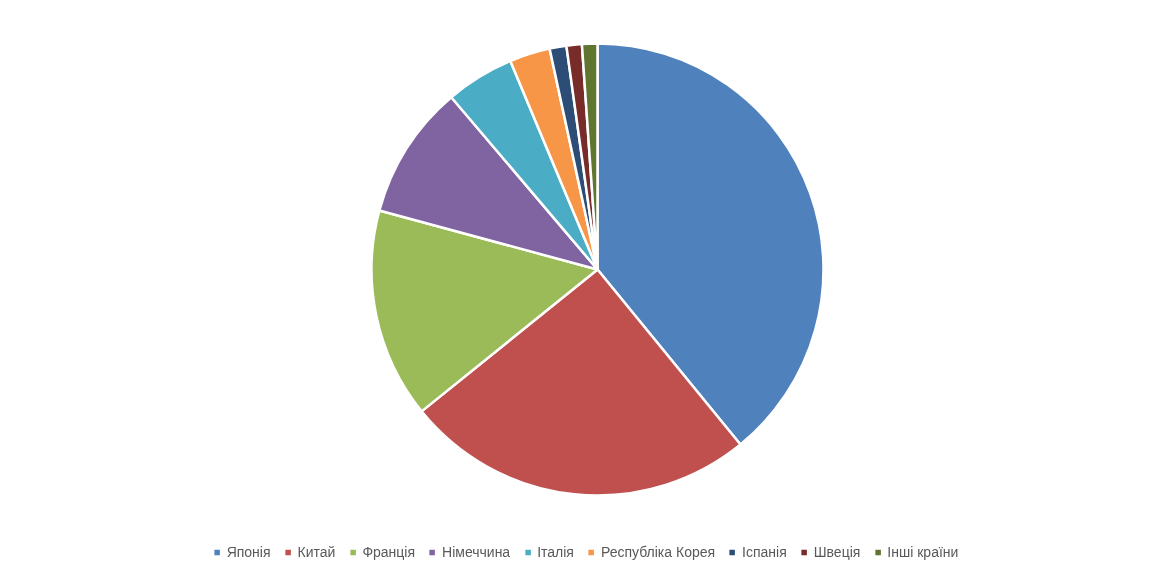 The height and width of the screenshot is (583, 1173). What do you see at coordinates (764, 552) in the screenshot?
I see `legend-label: Іспанія` at bounding box center [764, 552].